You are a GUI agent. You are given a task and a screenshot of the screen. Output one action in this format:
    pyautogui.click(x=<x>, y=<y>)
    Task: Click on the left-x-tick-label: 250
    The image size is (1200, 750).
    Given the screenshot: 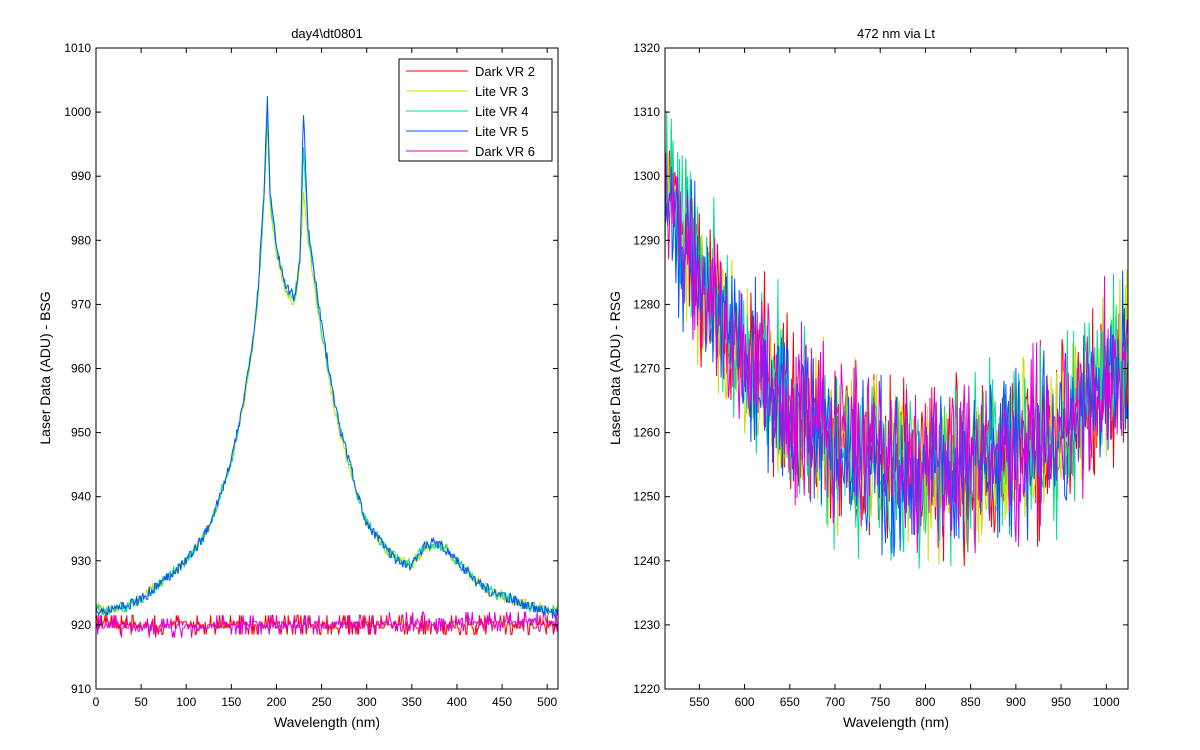 What is the action you would take?
    pyautogui.click(x=322, y=702)
    